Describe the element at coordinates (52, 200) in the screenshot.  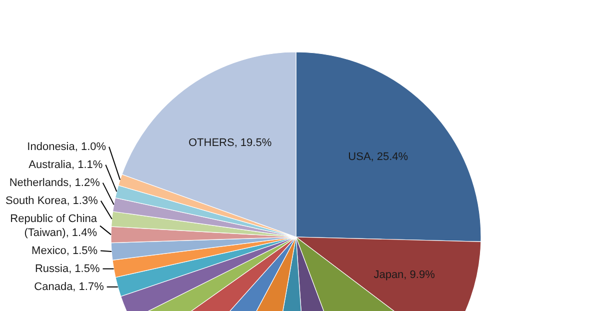
I see `slice-label: South Korea, 1.3%` at that location.